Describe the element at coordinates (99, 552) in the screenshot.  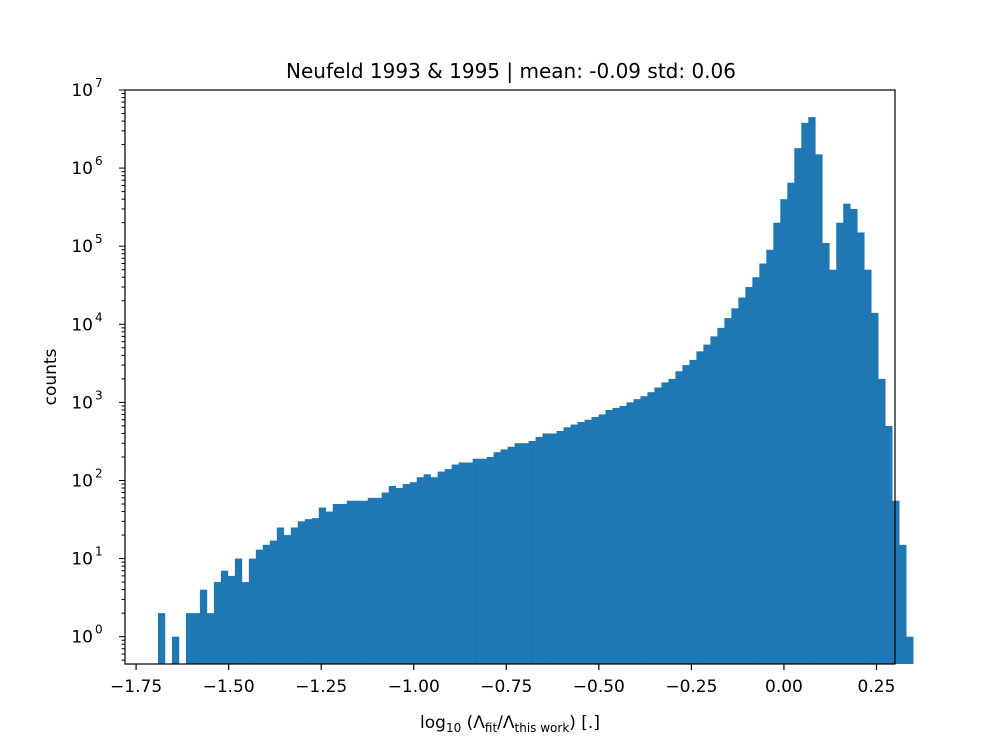
I see `y-tick-exponent: 1` at that location.